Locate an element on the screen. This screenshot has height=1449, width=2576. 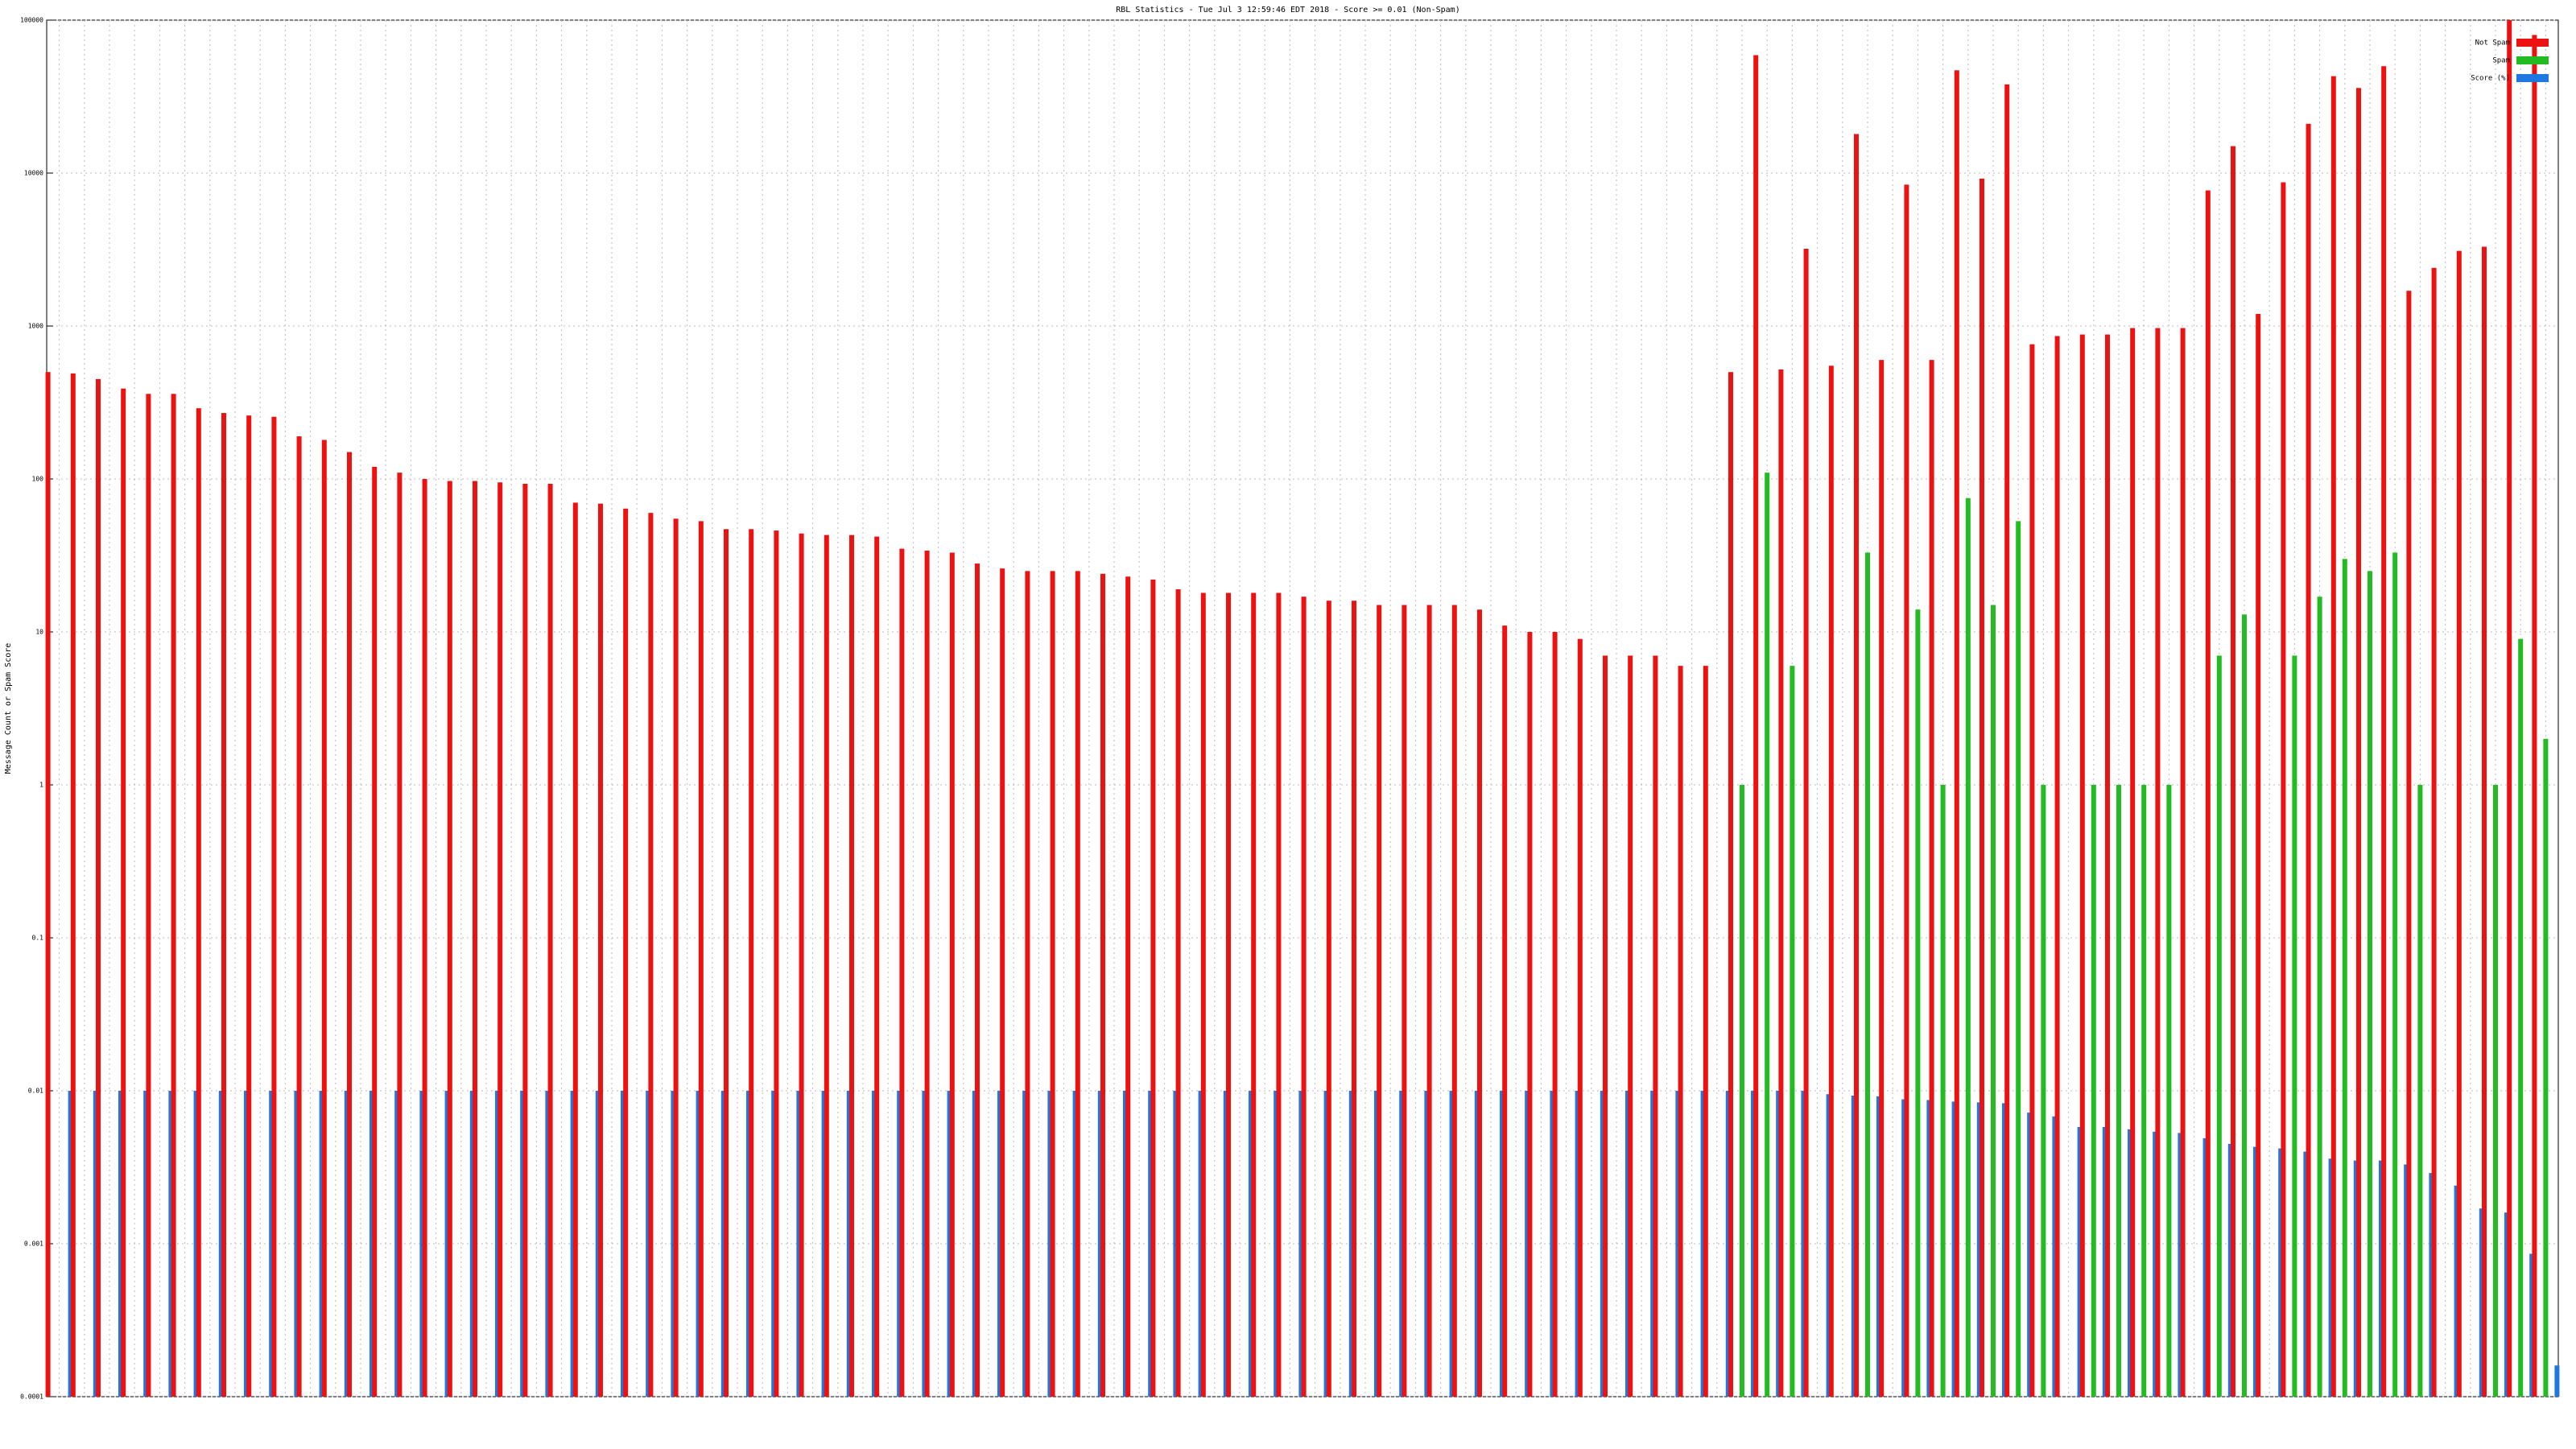
y-tick-label: 0.1 is located at coordinates (38, 938).